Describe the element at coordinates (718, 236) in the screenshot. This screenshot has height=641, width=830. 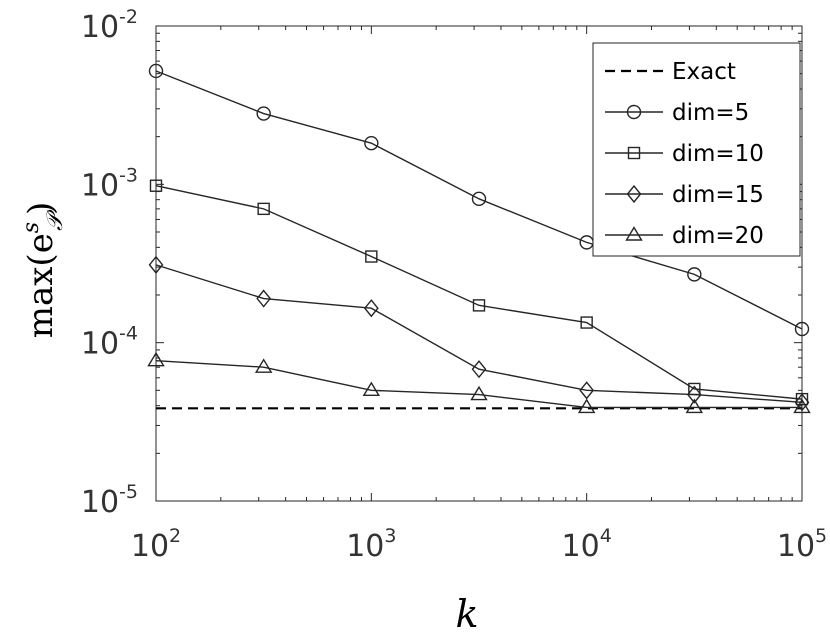
I see `legend-label: dim=20` at that location.